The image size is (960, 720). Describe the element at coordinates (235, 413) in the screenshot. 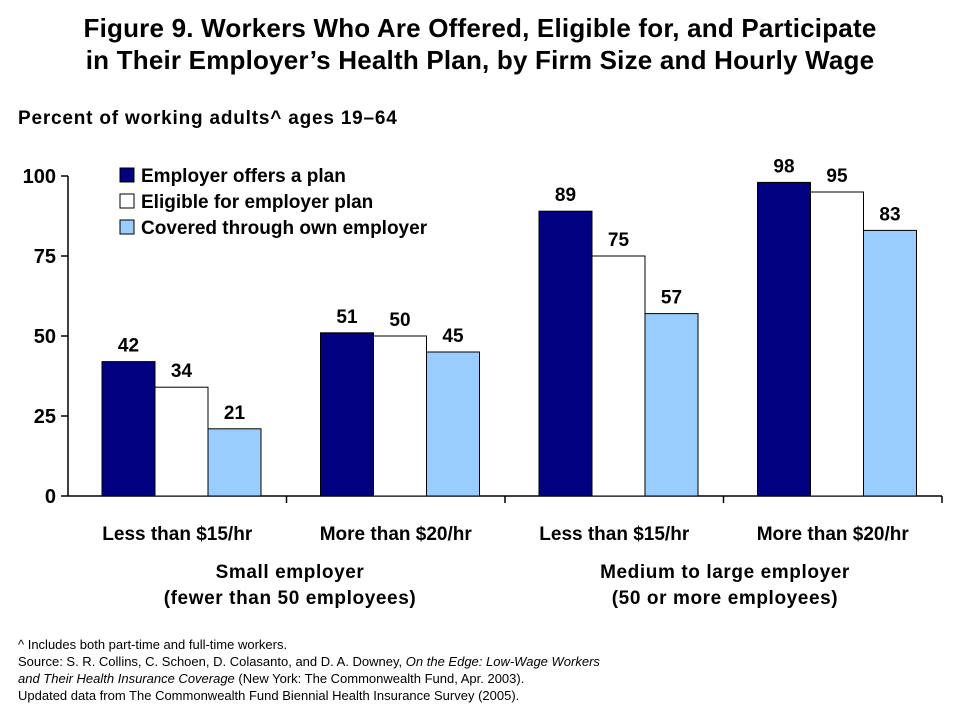

I see `value-label-0-2: 21` at that location.